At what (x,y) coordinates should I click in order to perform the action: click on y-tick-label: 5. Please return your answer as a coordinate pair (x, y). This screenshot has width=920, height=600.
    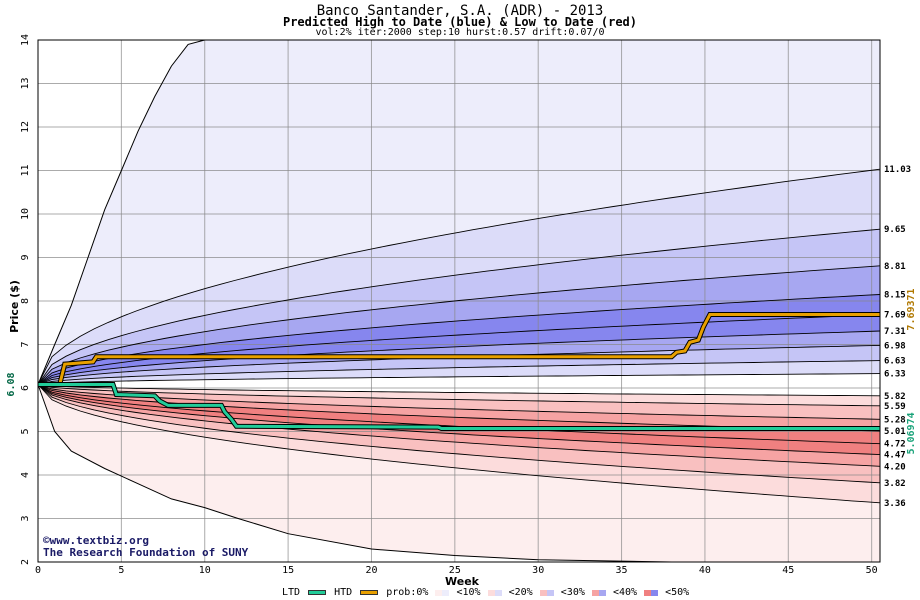
    Looking at the image, I should click on (25, 431).